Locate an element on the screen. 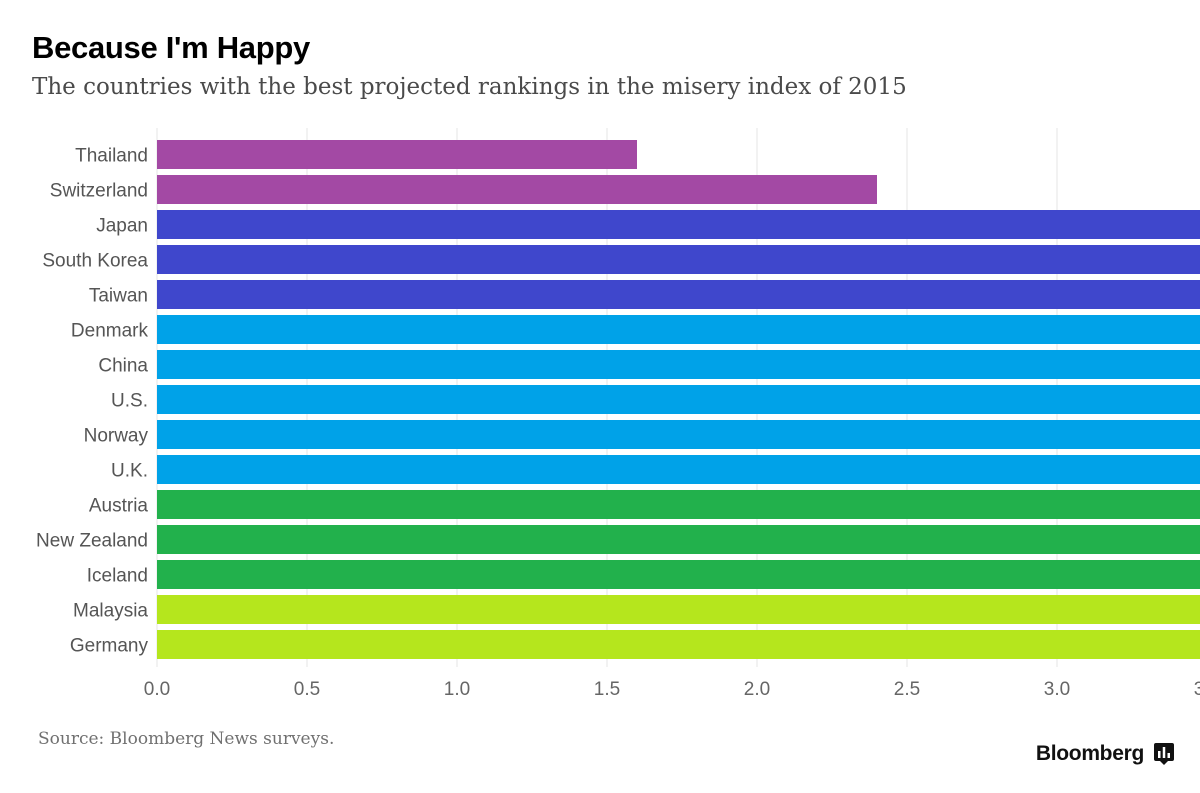  x-tick-label: 0.0 is located at coordinates (157, 689).